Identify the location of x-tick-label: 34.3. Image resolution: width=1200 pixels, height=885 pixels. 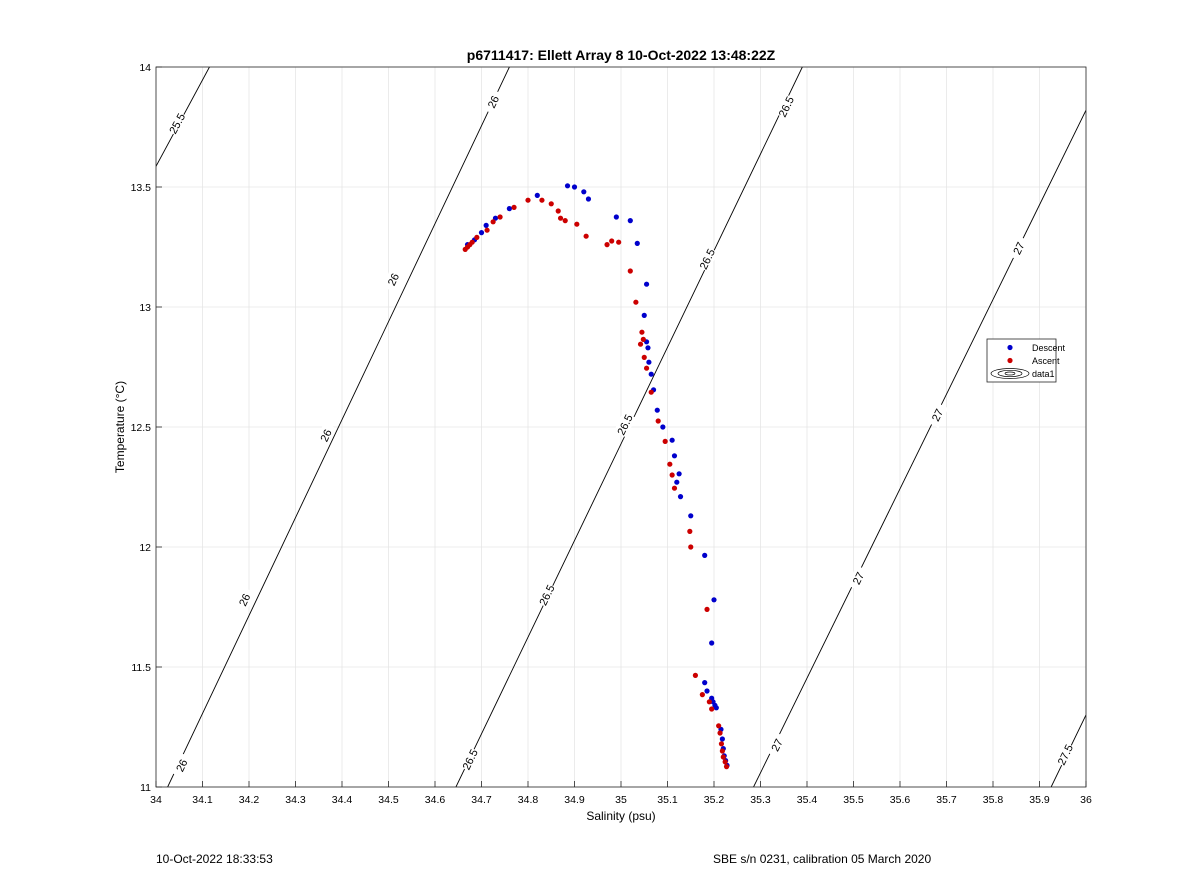
(295, 800).